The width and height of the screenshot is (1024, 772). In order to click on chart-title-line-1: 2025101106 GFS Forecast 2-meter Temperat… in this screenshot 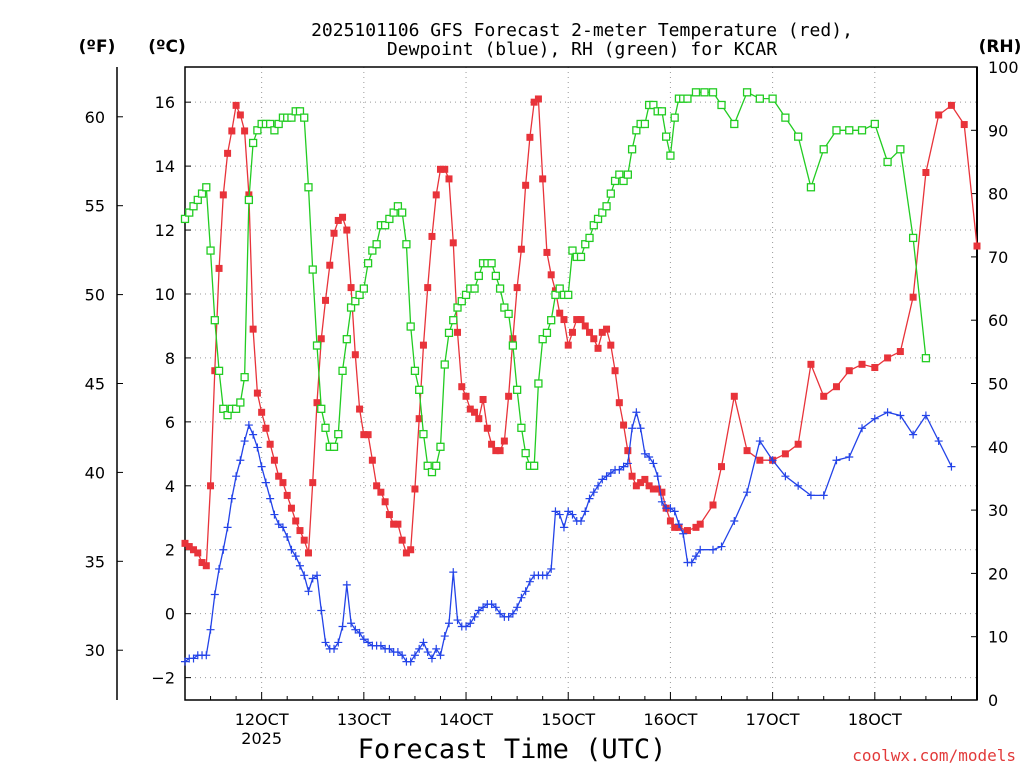, I will do `click(582, 30)`.